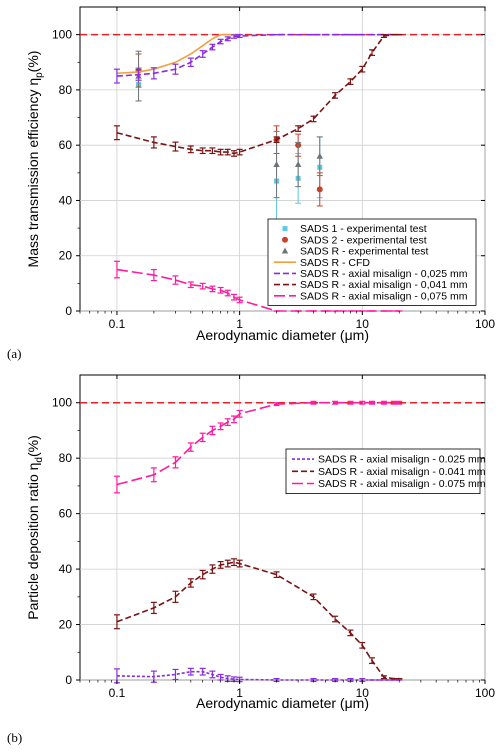  What do you see at coordinates (371, 285) in the screenshot?
I see `legend-entry: SADS R - axial misalign - 0,041 mm` at bounding box center [371, 285].